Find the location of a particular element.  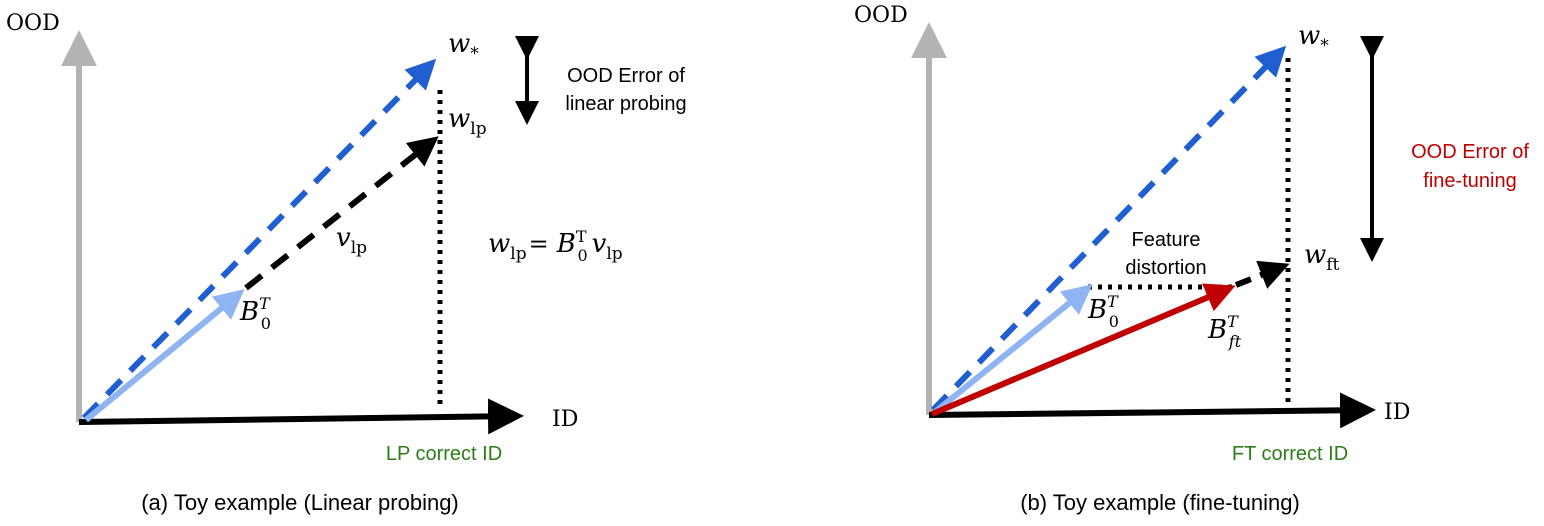

panel-a-v-lp-arrow is located at coordinates (341, 213).